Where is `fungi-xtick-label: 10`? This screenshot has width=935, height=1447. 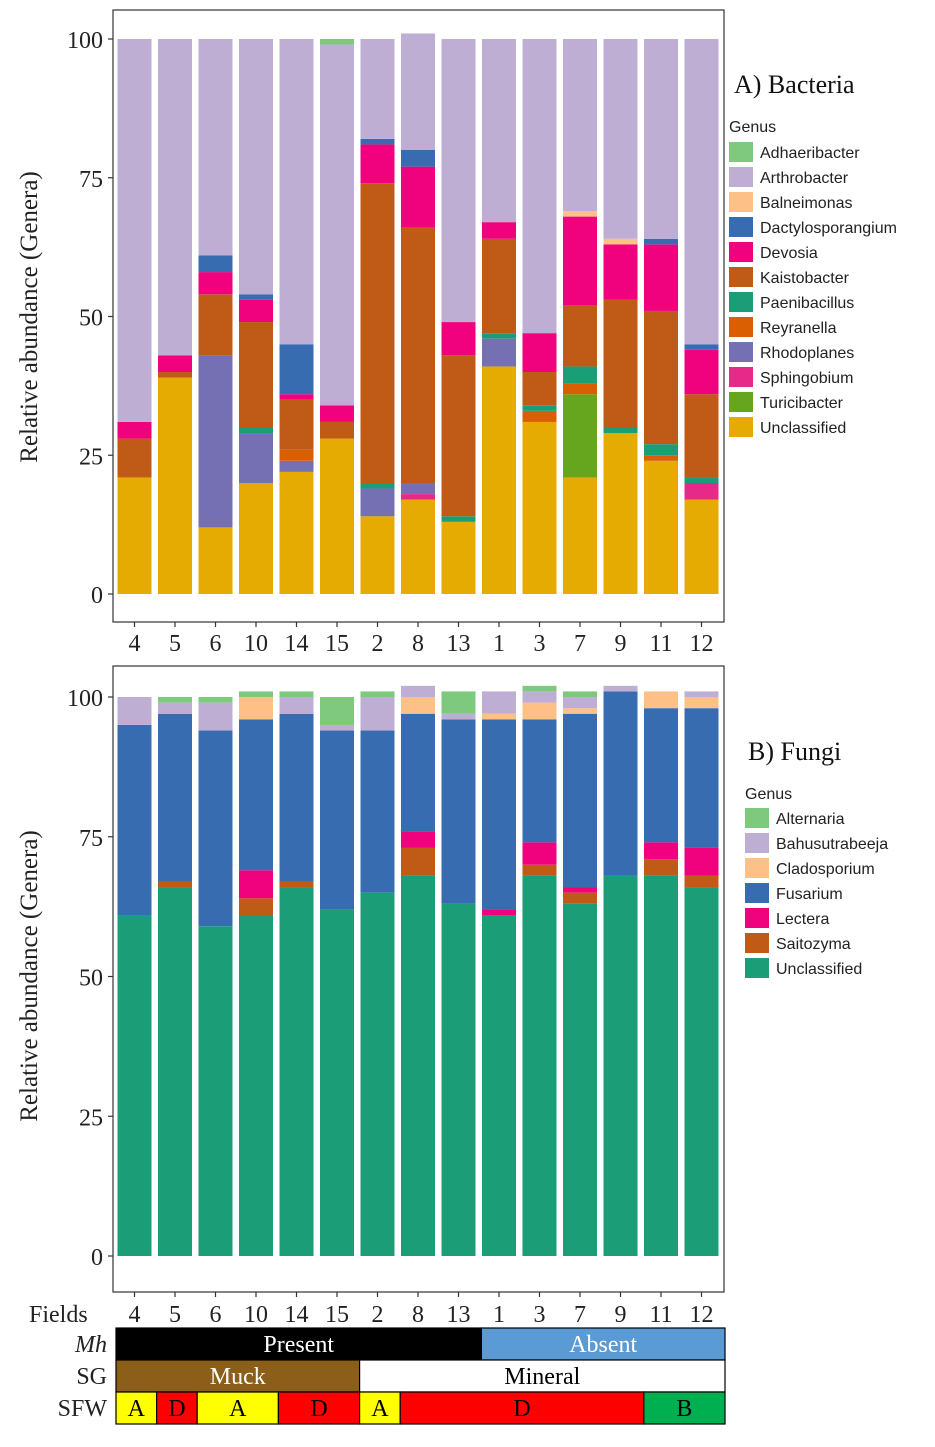
fungi-xtick-label: 10 is located at coordinates (256, 1315).